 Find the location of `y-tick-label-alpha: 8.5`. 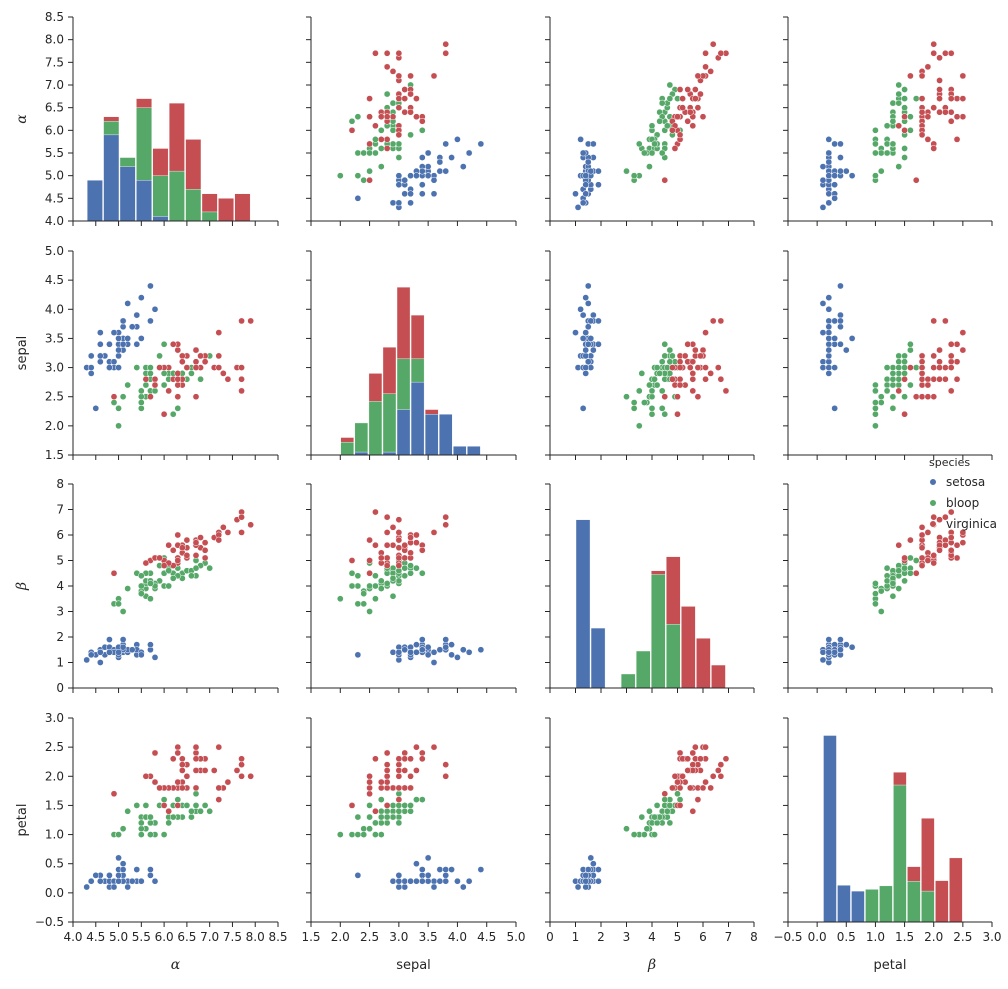

y-tick-label-alpha: 8.5 is located at coordinates (54, 17).